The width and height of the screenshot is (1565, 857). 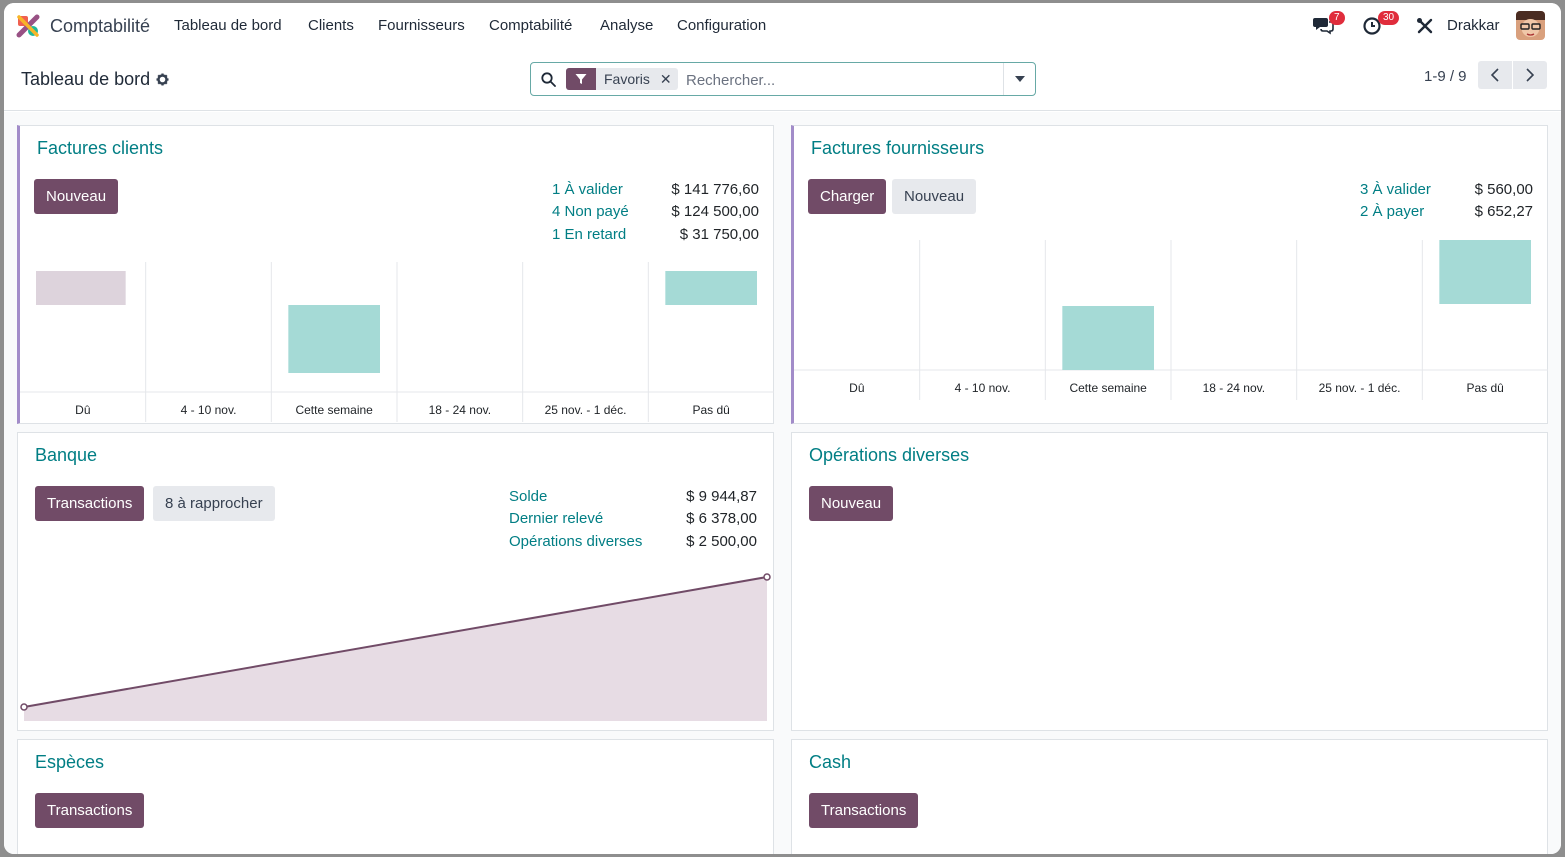 What do you see at coordinates (627, 25) in the screenshot?
I see `menu-analyse: Analyse` at bounding box center [627, 25].